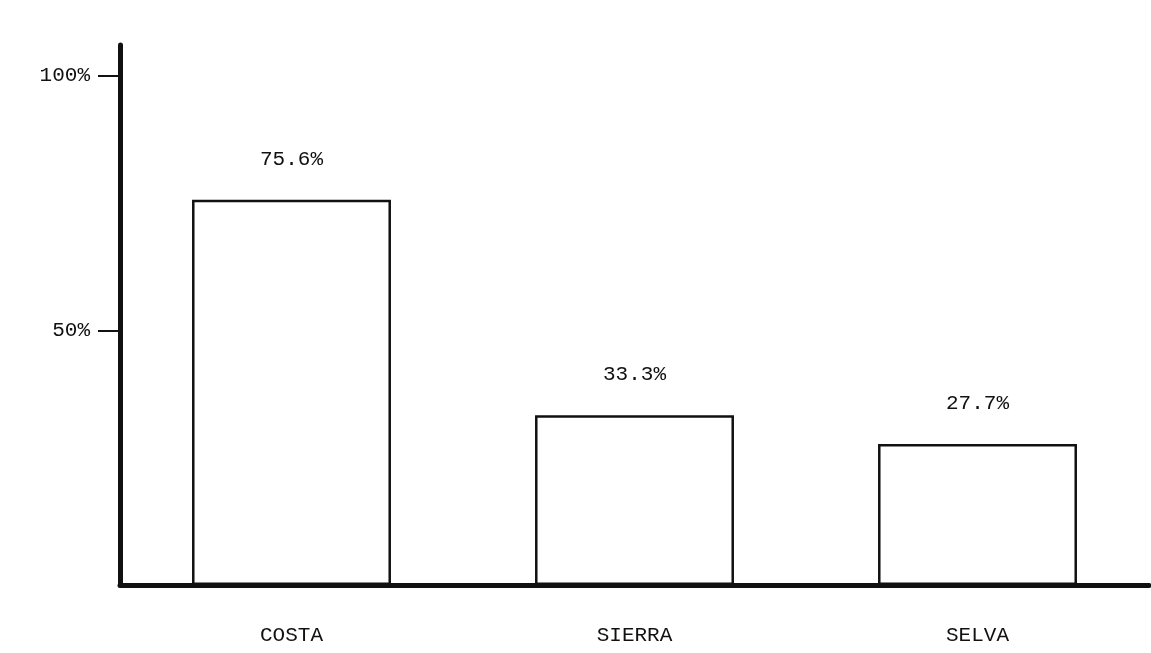 The image size is (1151, 653). Describe the element at coordinates (291, 635) in the screenshot. I see `x-tick-label: COSTA` at that location.